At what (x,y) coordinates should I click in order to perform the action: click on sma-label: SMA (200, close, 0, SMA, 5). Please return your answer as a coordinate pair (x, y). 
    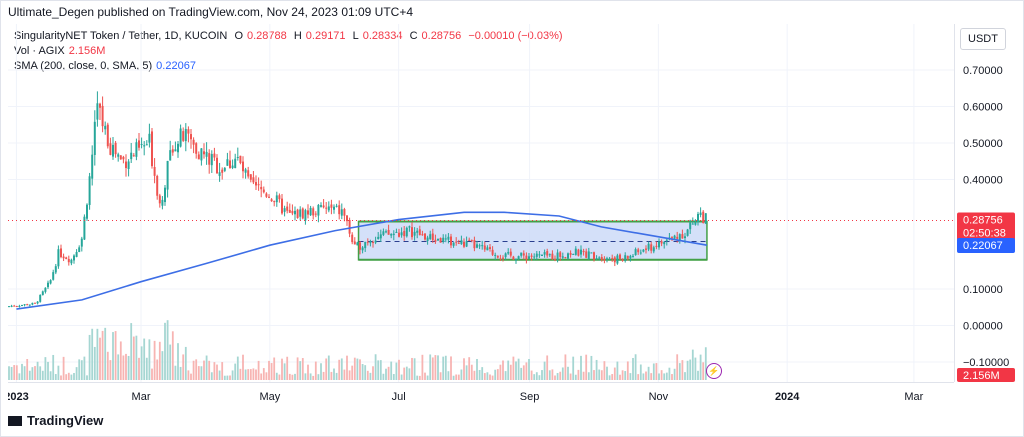
    Looking at the image, I should click on (83, 66).